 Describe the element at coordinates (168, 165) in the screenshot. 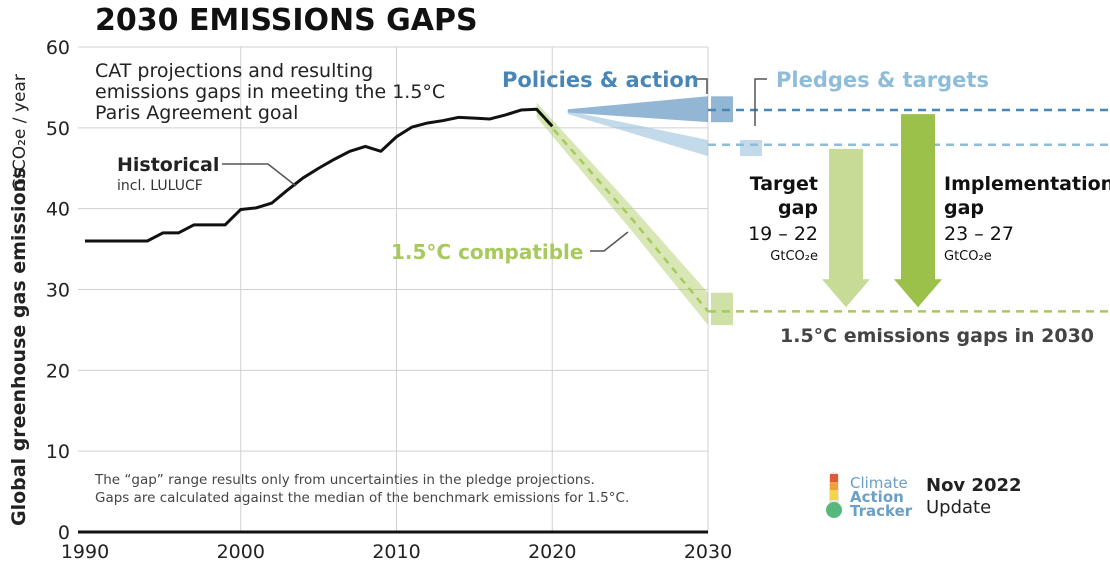

I see `historical-label: Historical` at that location.